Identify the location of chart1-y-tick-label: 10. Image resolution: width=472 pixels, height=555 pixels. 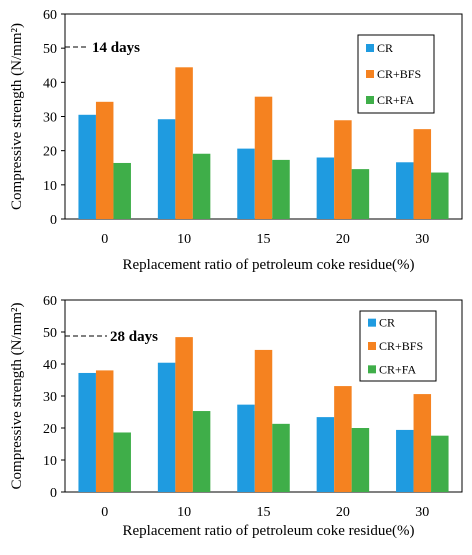
(50, 186).